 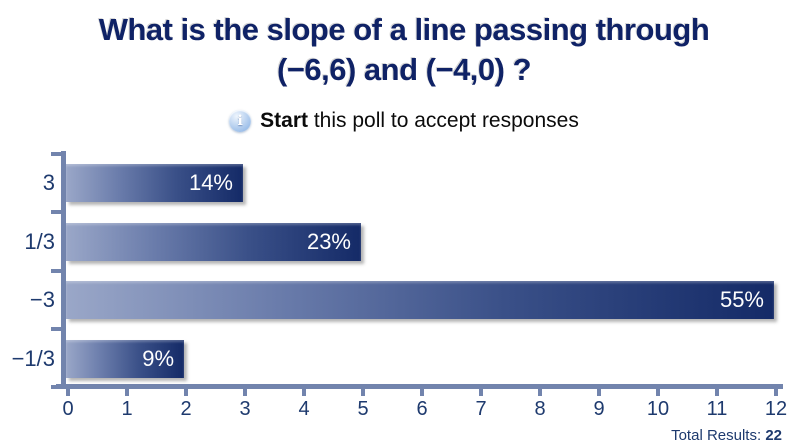 What do you see at coordinates (127, 409) in the screenshot?
I see `x-axis-tick-label: 1` at bounding box center [127, 409].